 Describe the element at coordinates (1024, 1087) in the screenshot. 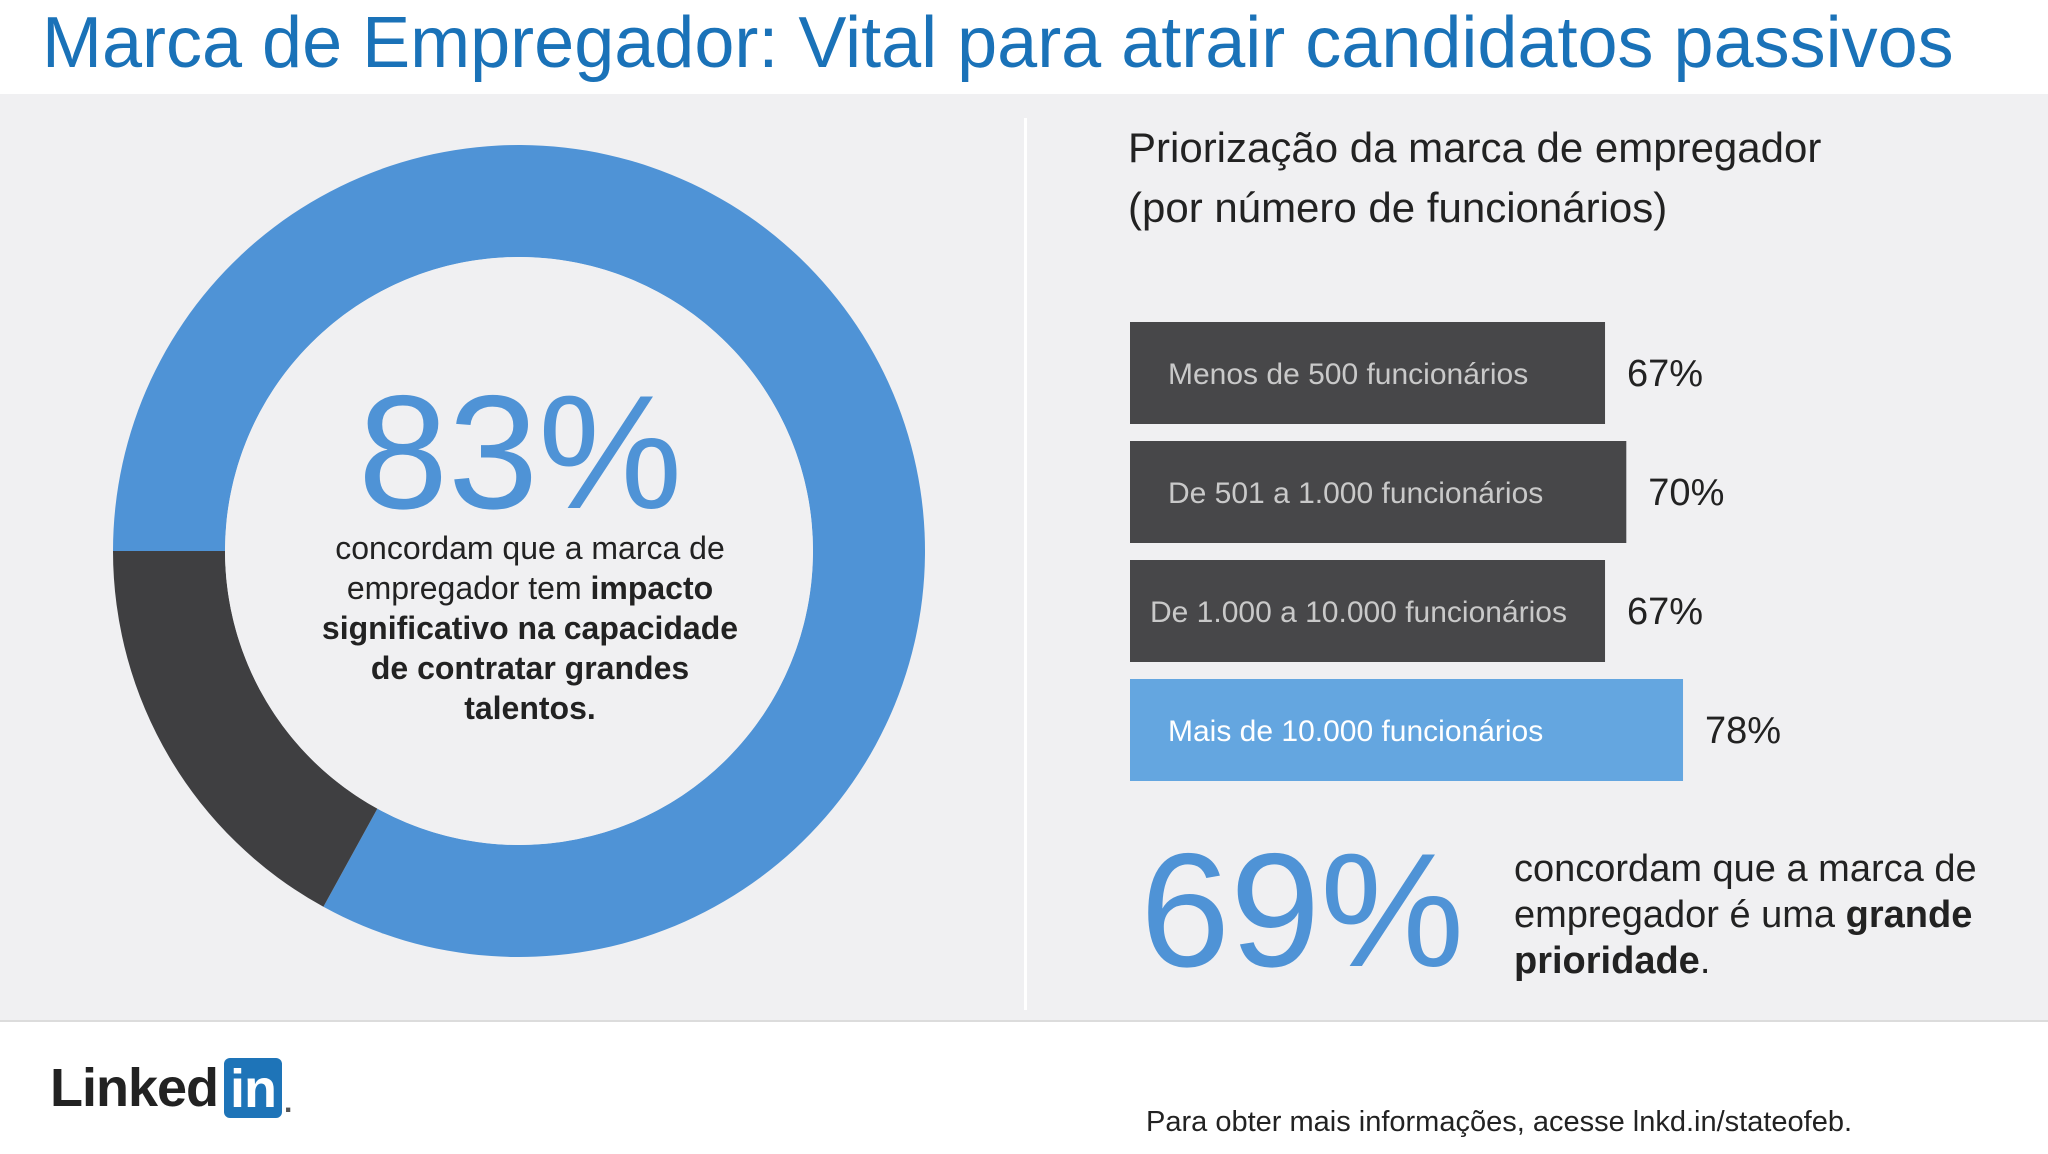

I see `footer` at that location.